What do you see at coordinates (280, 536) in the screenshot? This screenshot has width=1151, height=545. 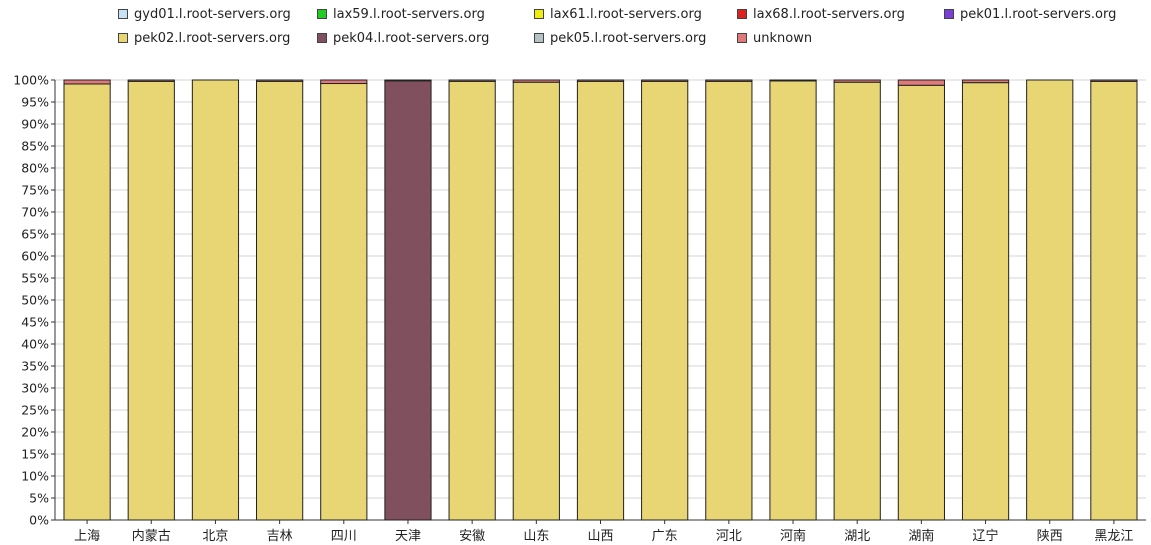 I see `x-tick-label: 吉林` at bounding box center [280, 536].